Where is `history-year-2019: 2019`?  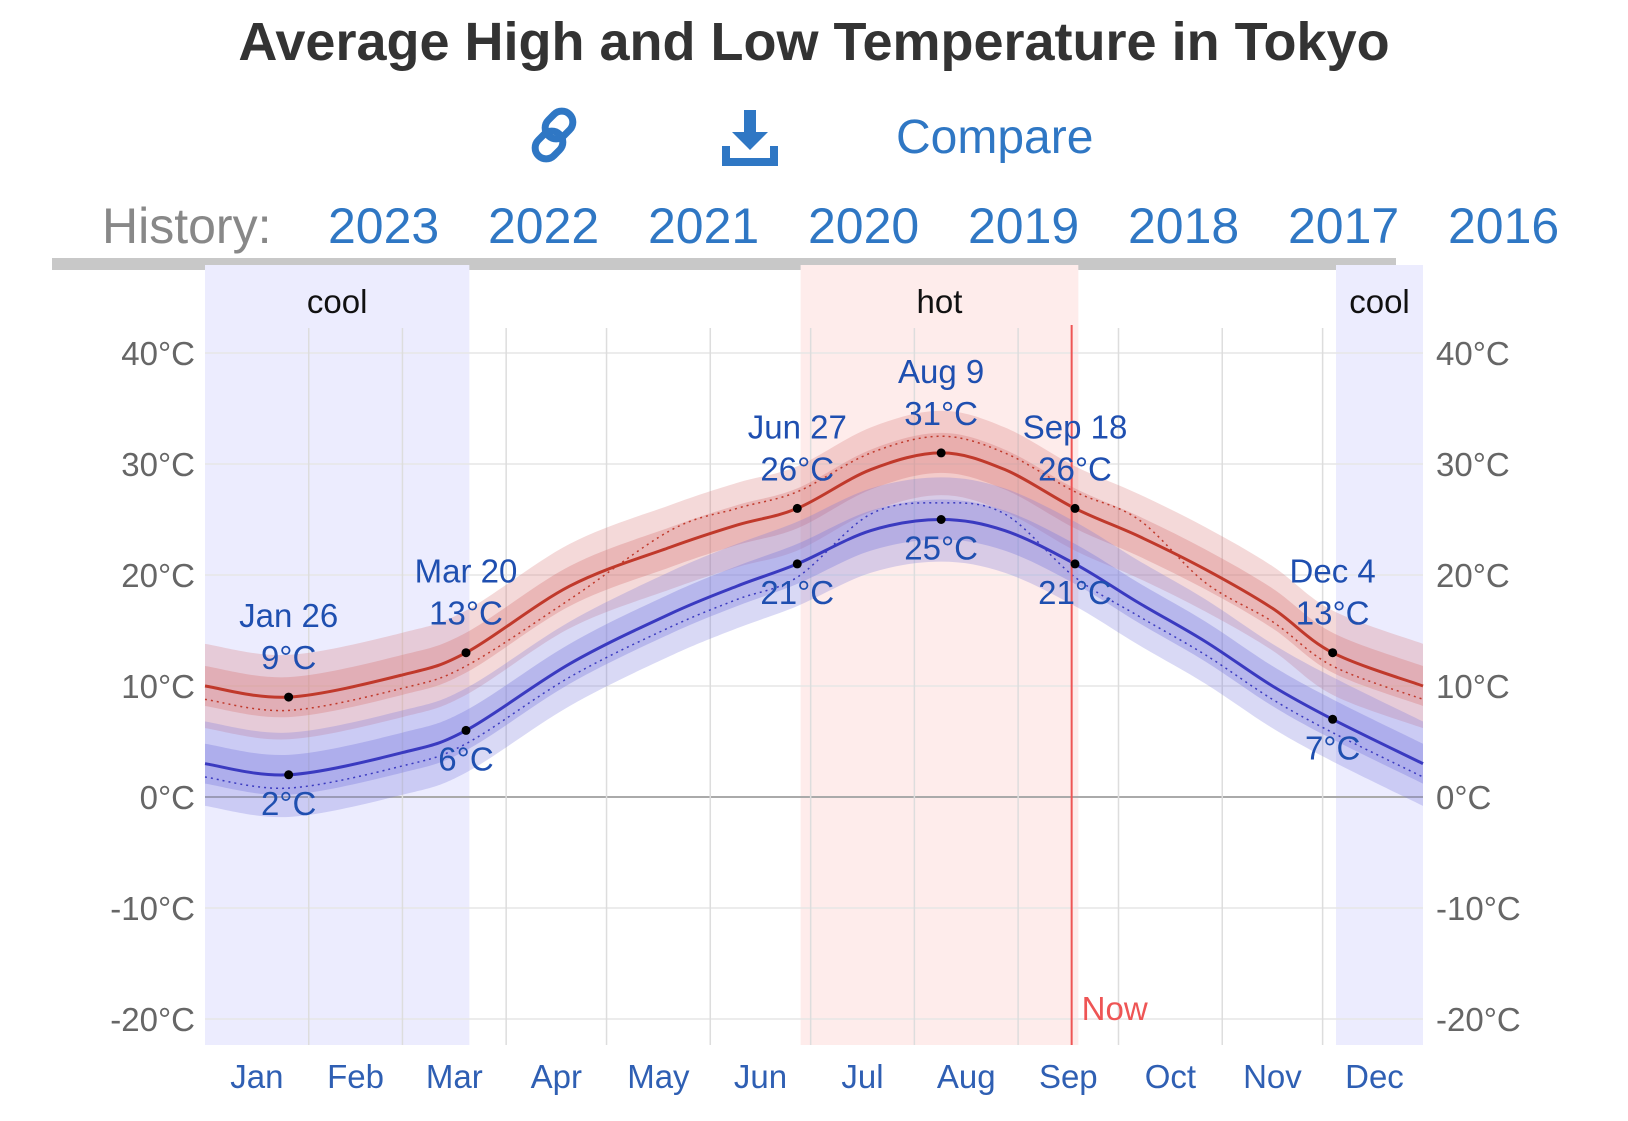 history-year-2019: 2019 is located at coordinates (1024, 226).